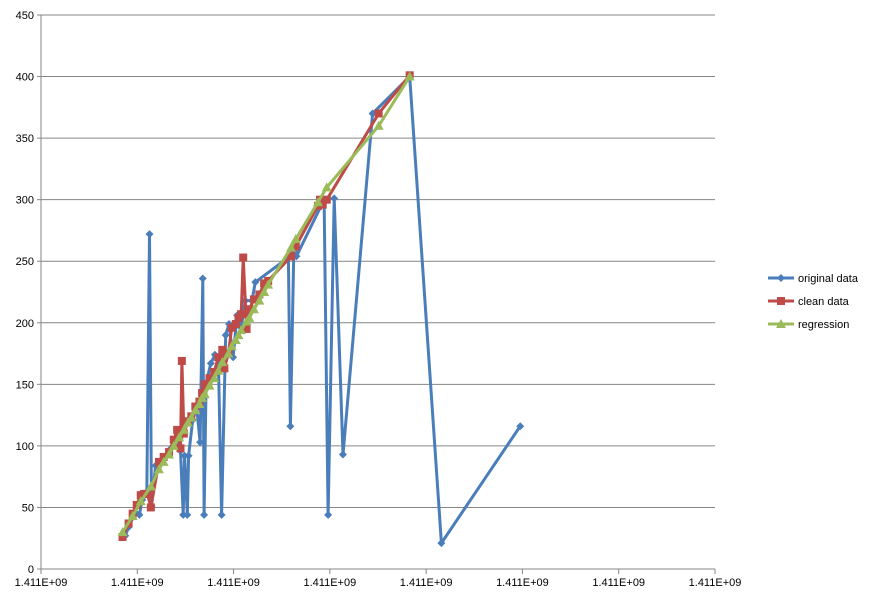 The image size is (879, 603). What do you see at coordinates (25, 139) in the screenshot?
I see `y-tick-label: 350` at bounding box center [25, 139].